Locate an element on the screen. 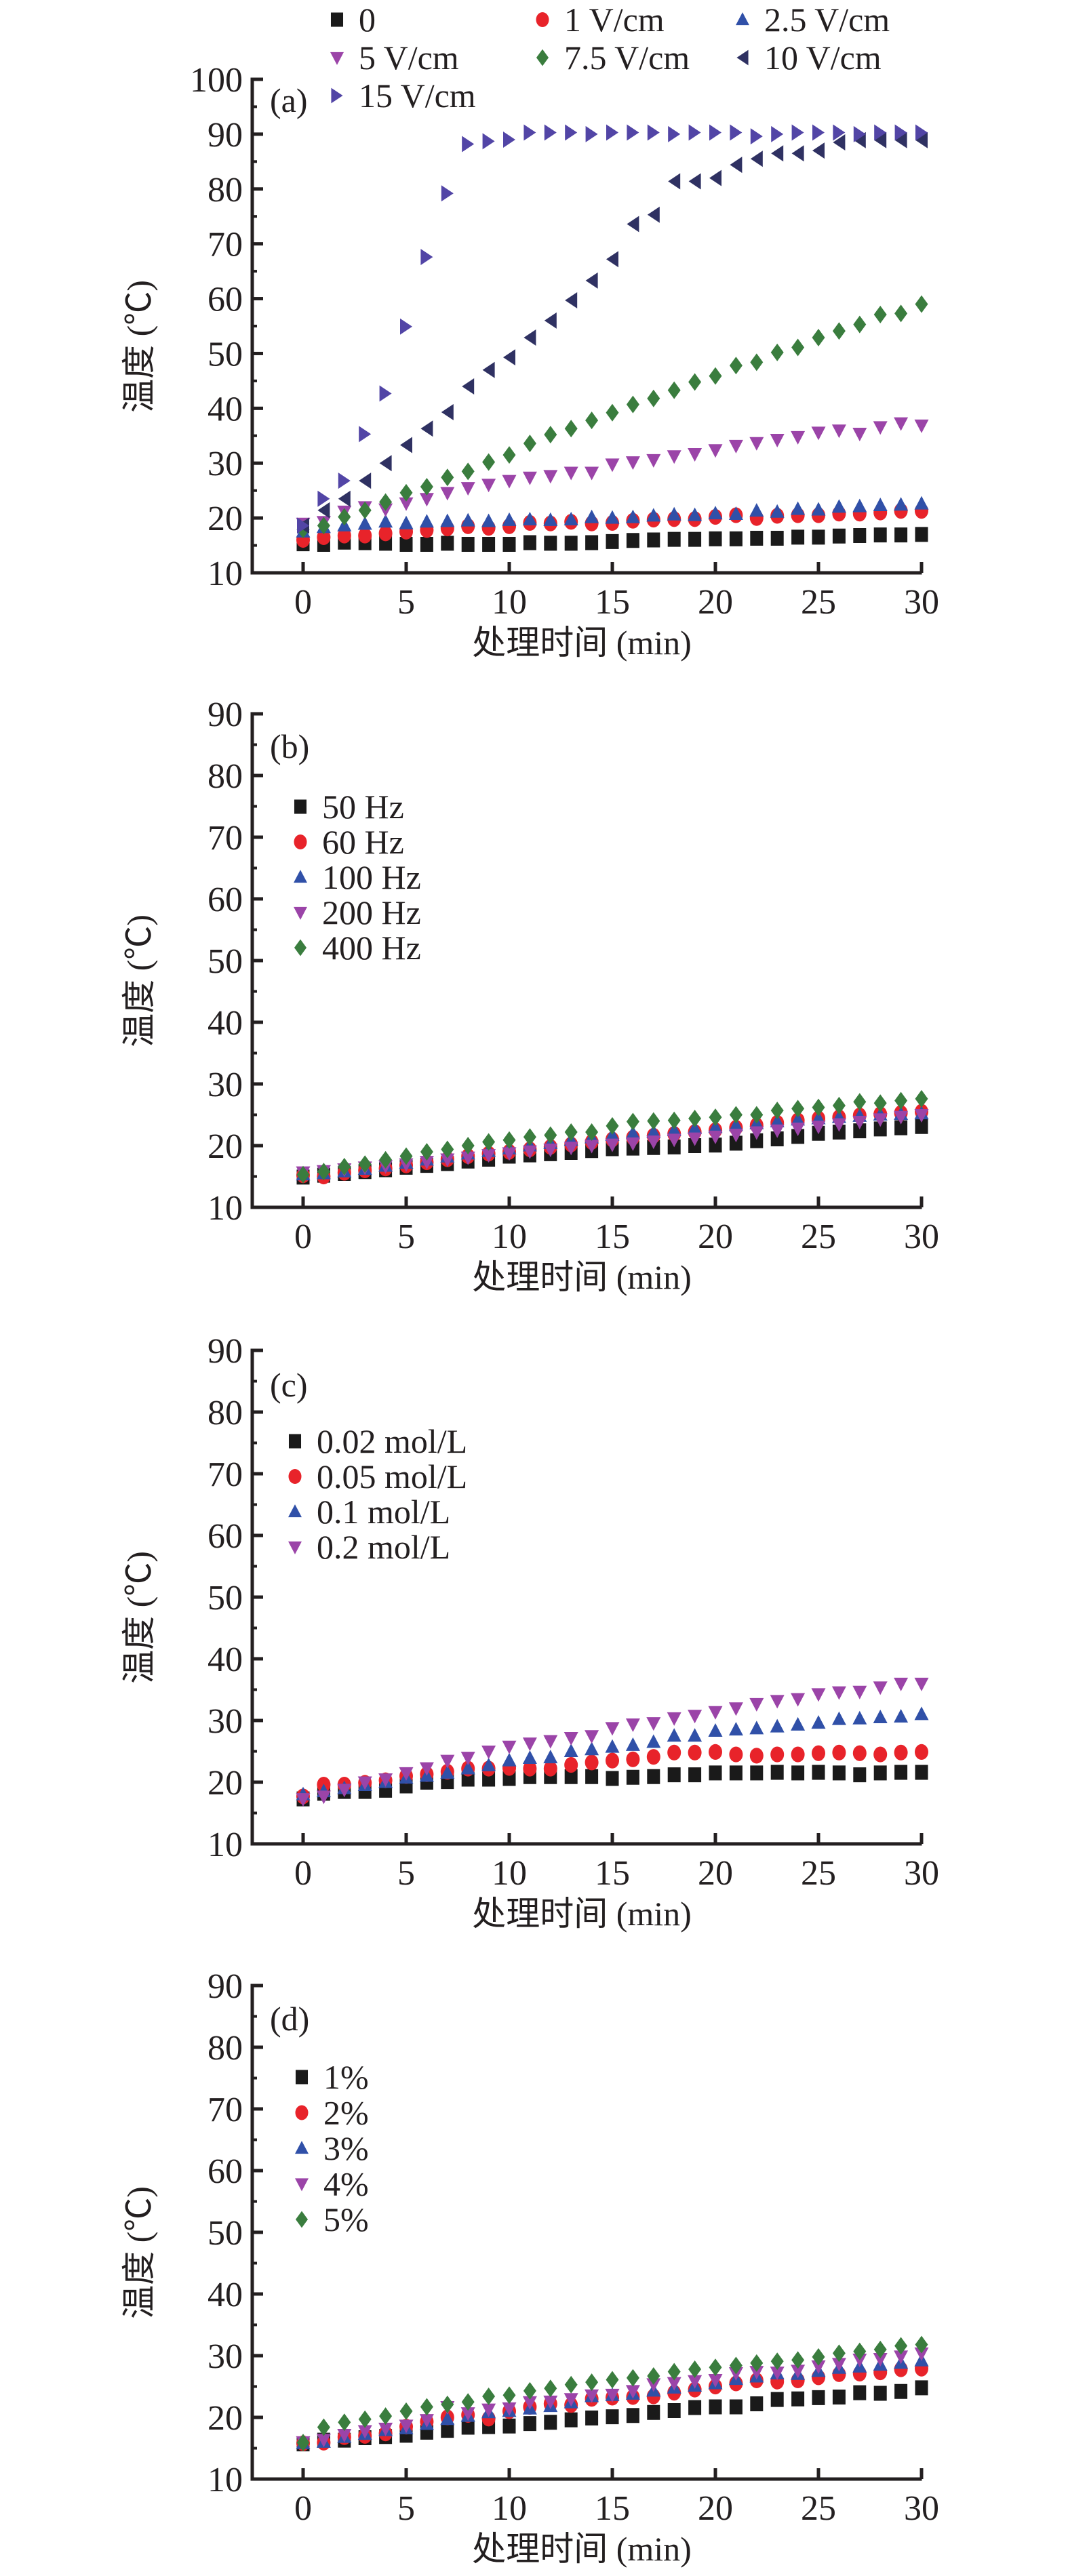  y-tick-label: 30 is located at coordinates (225, 2356).